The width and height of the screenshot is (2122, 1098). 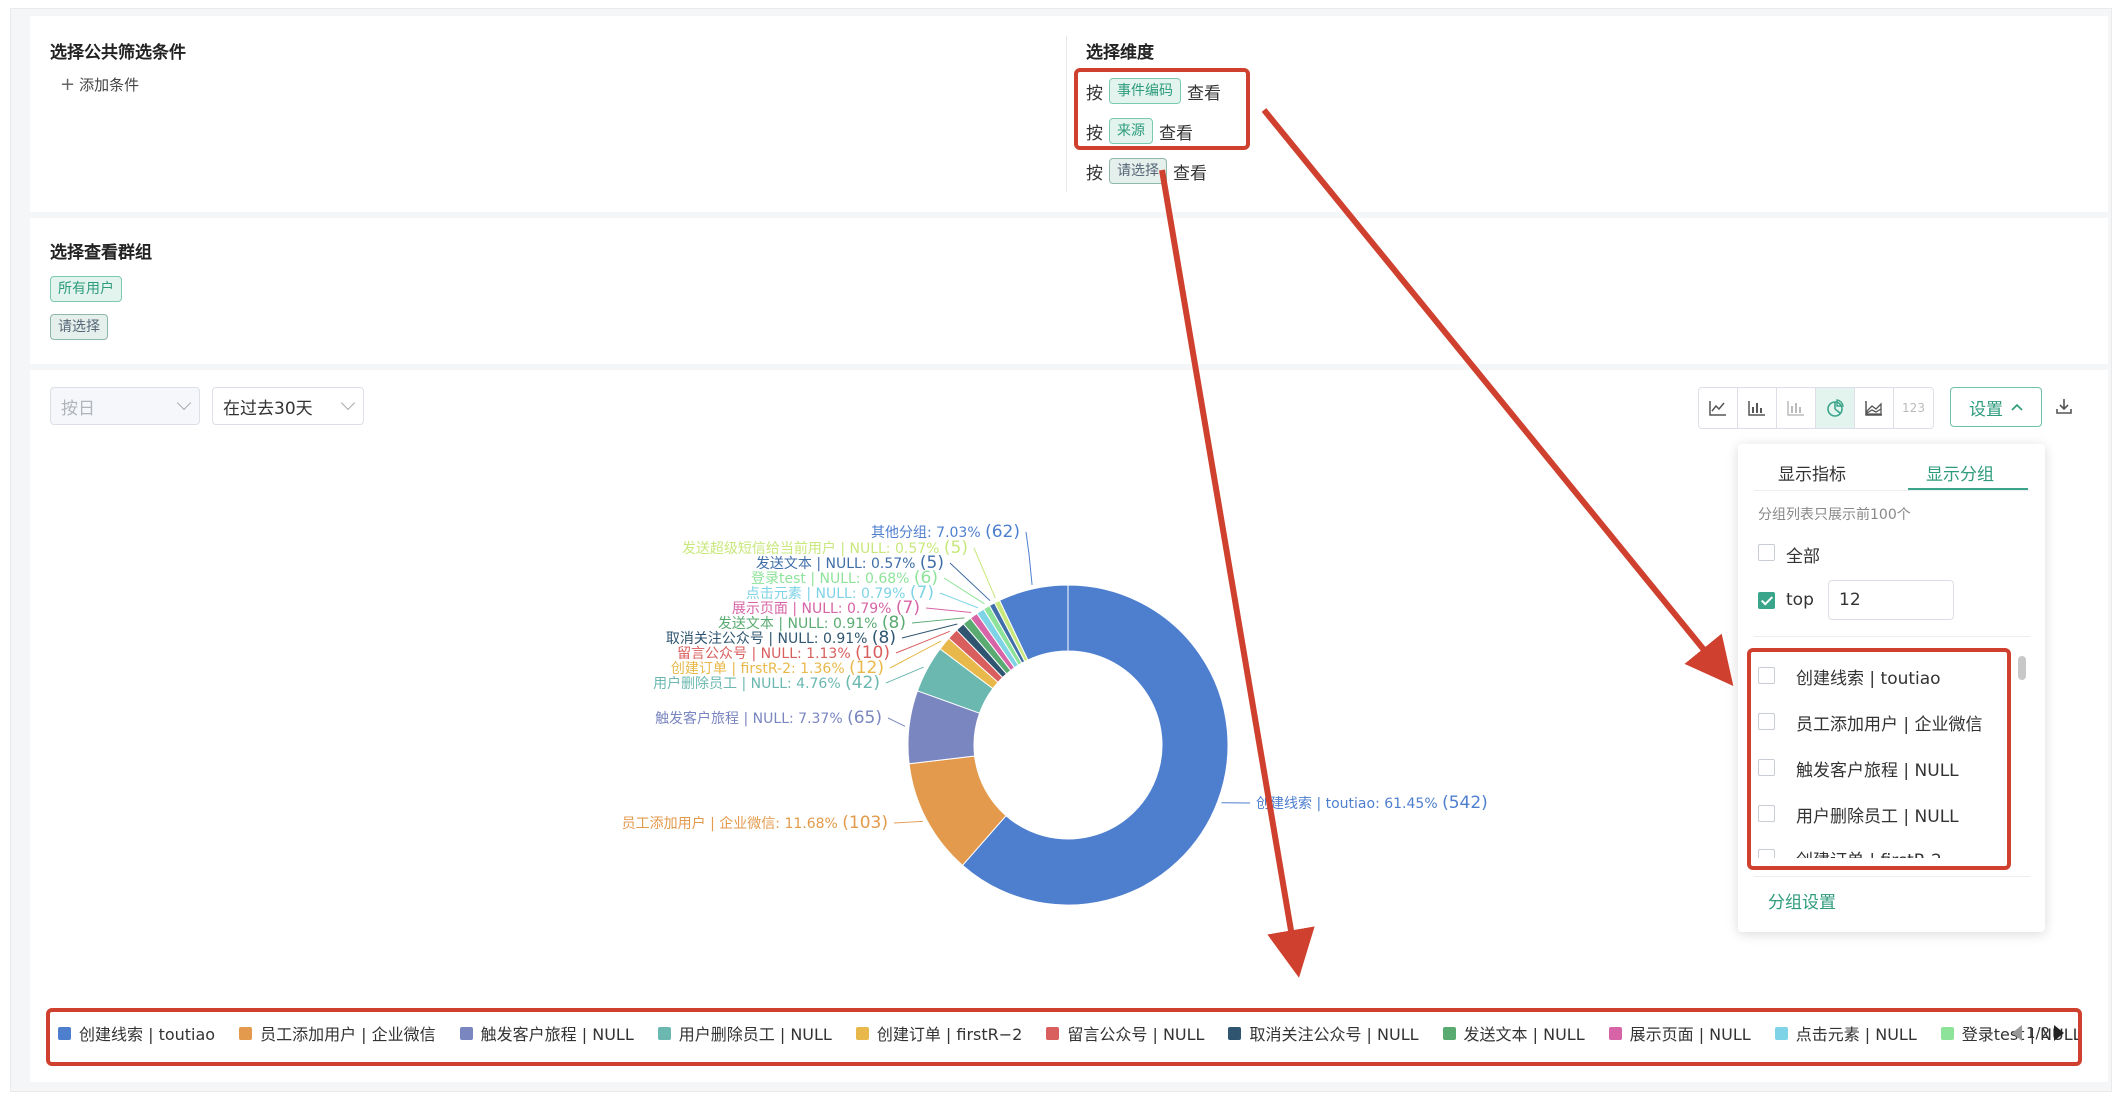 I want to click on line-chart-button, so click(x=1718, y=408).